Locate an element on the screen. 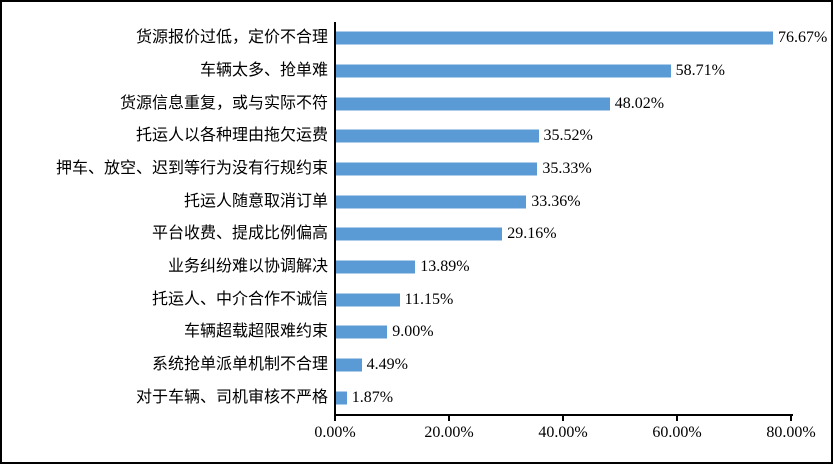 This screenshot has height=464, width=833. chart-row: 平台收费、提成比例偏高 29.16% is located at coordinates (416, 234).